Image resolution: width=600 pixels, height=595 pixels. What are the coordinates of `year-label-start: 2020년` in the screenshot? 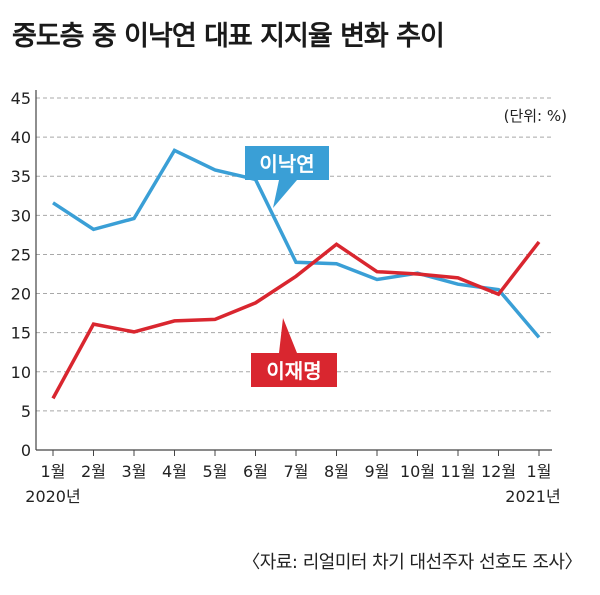 It's located at (52, 496).